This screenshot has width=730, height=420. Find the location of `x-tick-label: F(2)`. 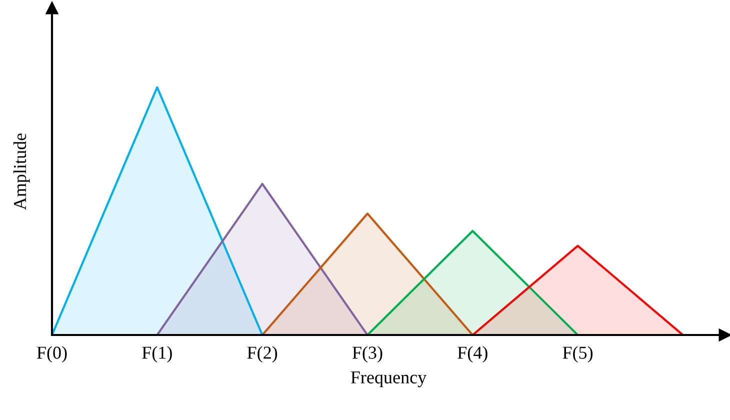

x-tick-label: F(2) is located at coordinates (262, 354).